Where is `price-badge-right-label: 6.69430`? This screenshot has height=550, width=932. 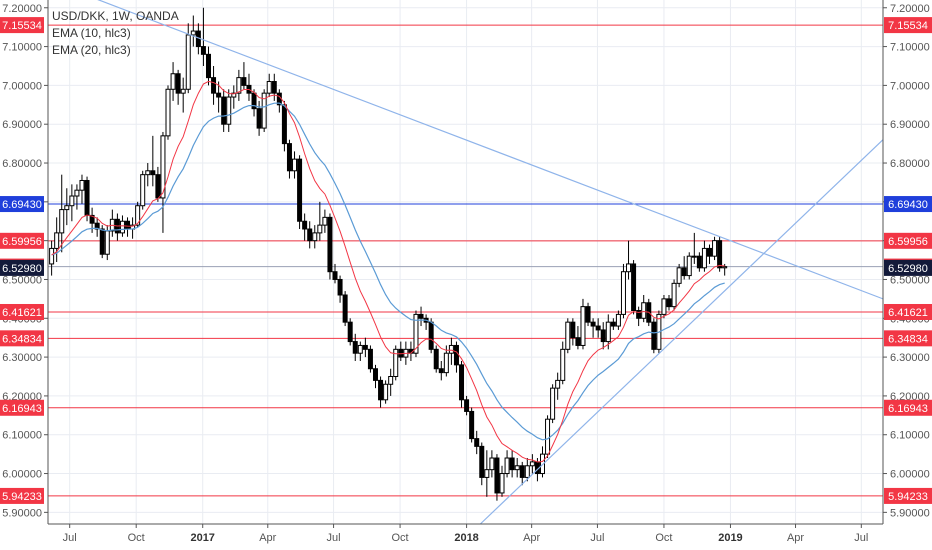 price-badge-right-label: 6.69430 is located at coordinates (908, 205).